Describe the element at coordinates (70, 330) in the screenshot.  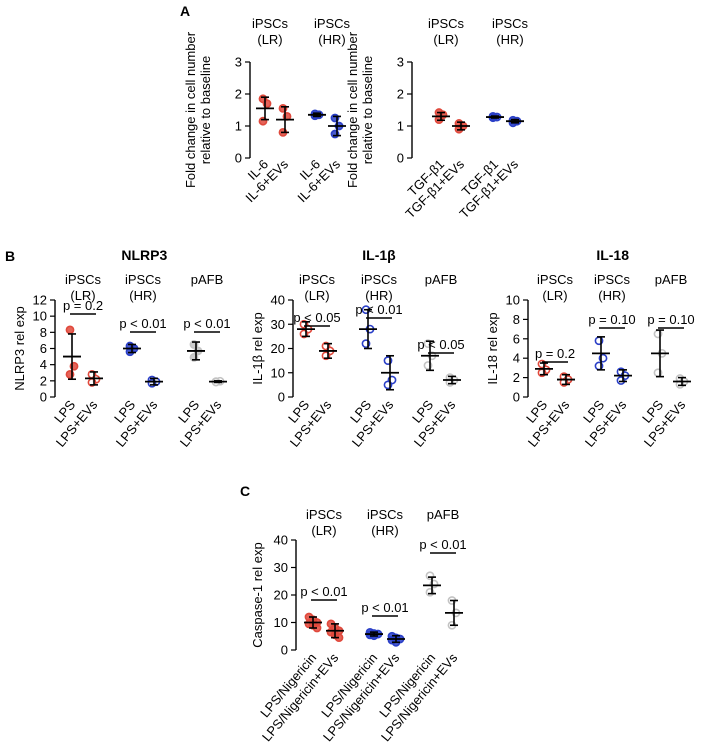
I see `data-point` at that location.